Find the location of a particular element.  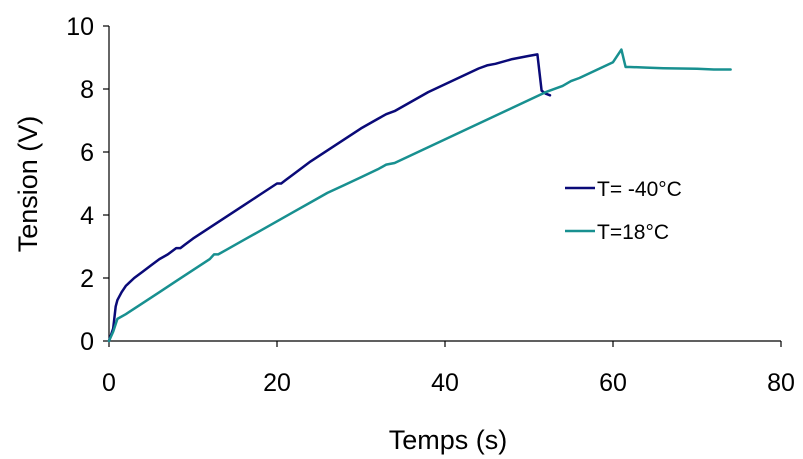

y-tick-label: 6 is located at coordinates (87, 153).